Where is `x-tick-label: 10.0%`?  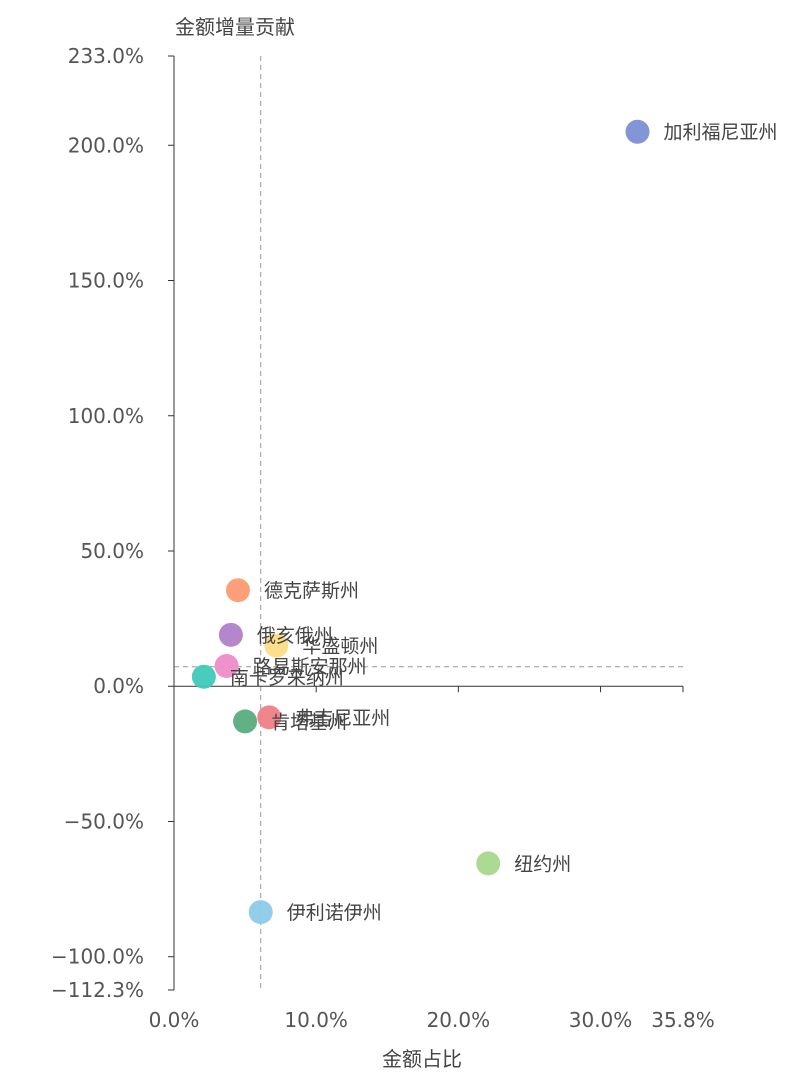 x-tick-label: 10.0% is located at coordinates (316, 1020).